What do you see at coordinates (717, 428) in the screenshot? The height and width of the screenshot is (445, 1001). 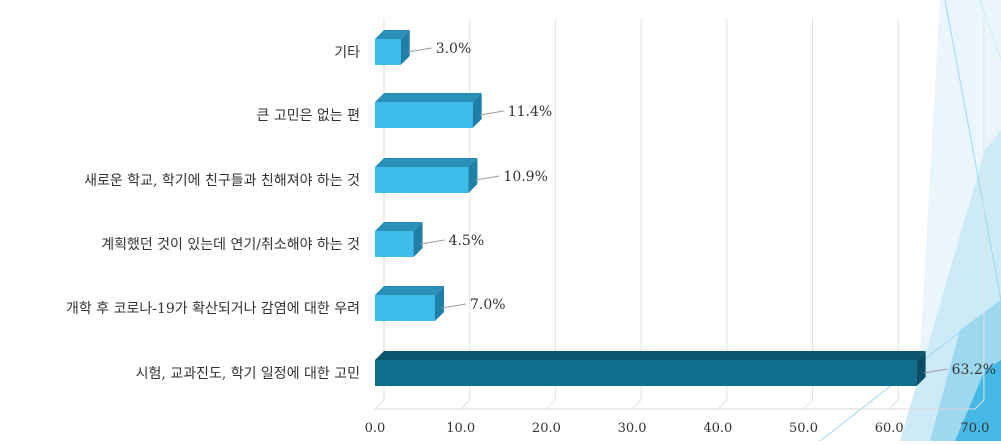 I see `x-tick-label: 40.0` at bounding box center [717, 428].